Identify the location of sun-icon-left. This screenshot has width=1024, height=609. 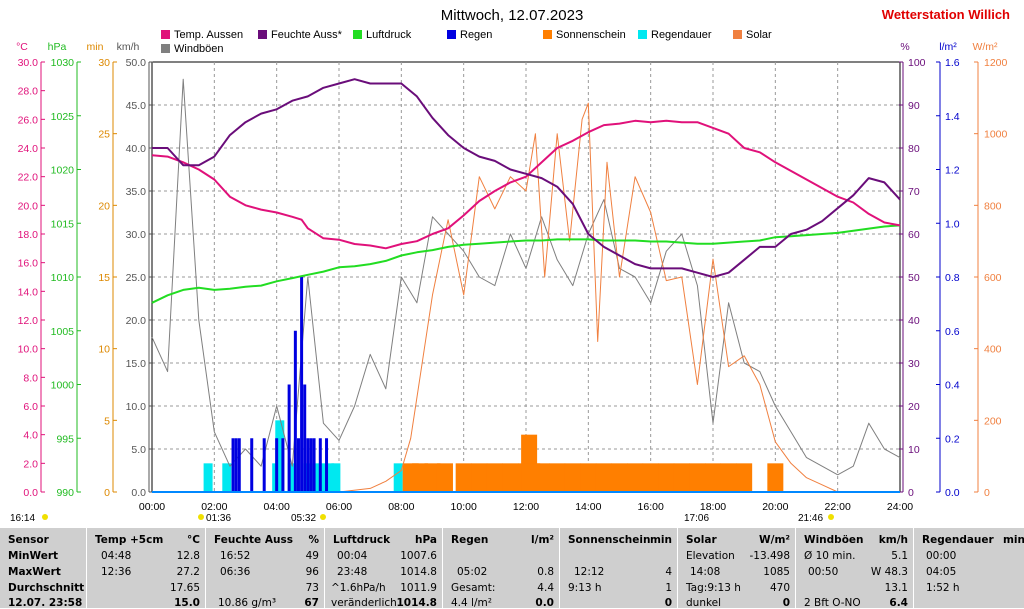
(45, 517).